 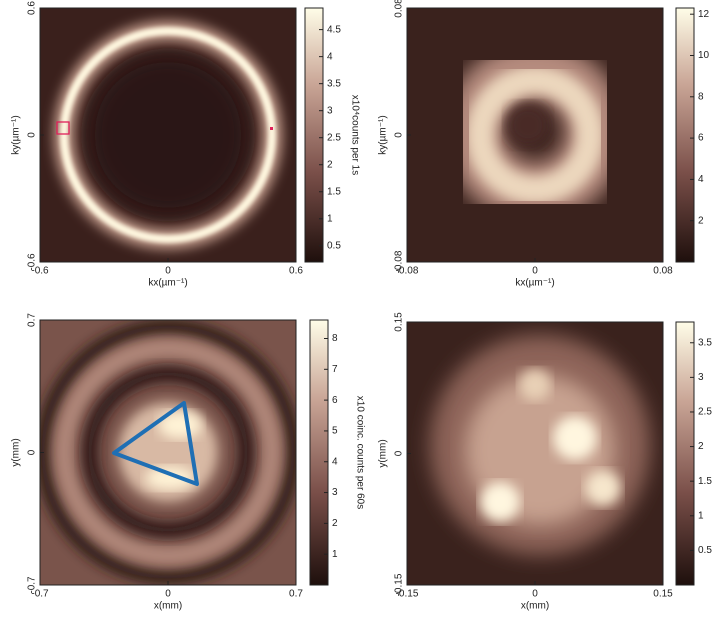 I want to click on y-tick-label: 0.15, so click(x=399, y=322).